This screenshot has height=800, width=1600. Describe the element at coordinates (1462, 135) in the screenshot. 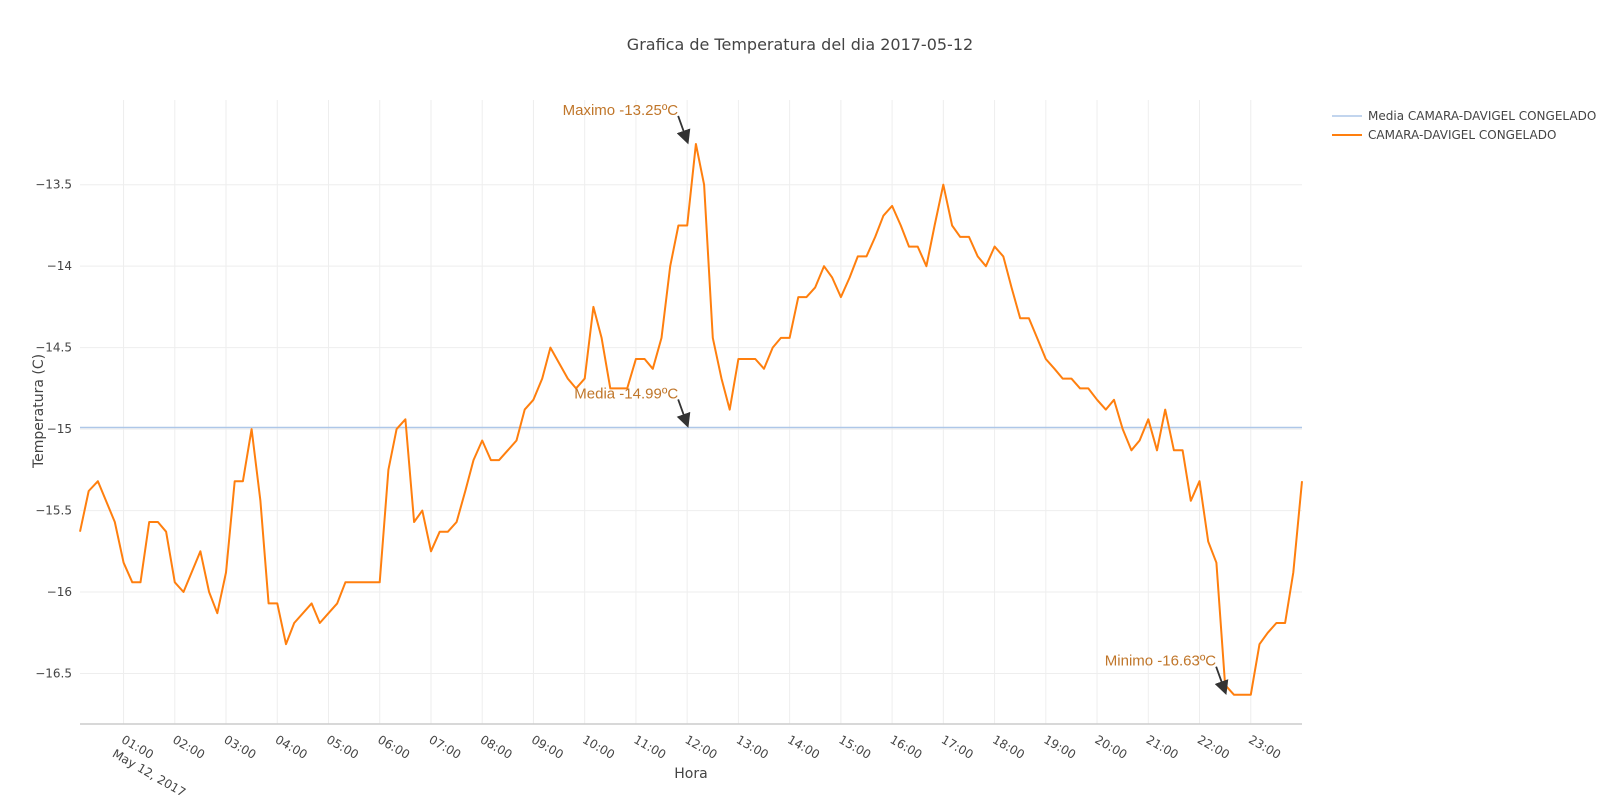

I see `legend-item-label: CAMARA-DAVIGEL CONGELADO` at that location.